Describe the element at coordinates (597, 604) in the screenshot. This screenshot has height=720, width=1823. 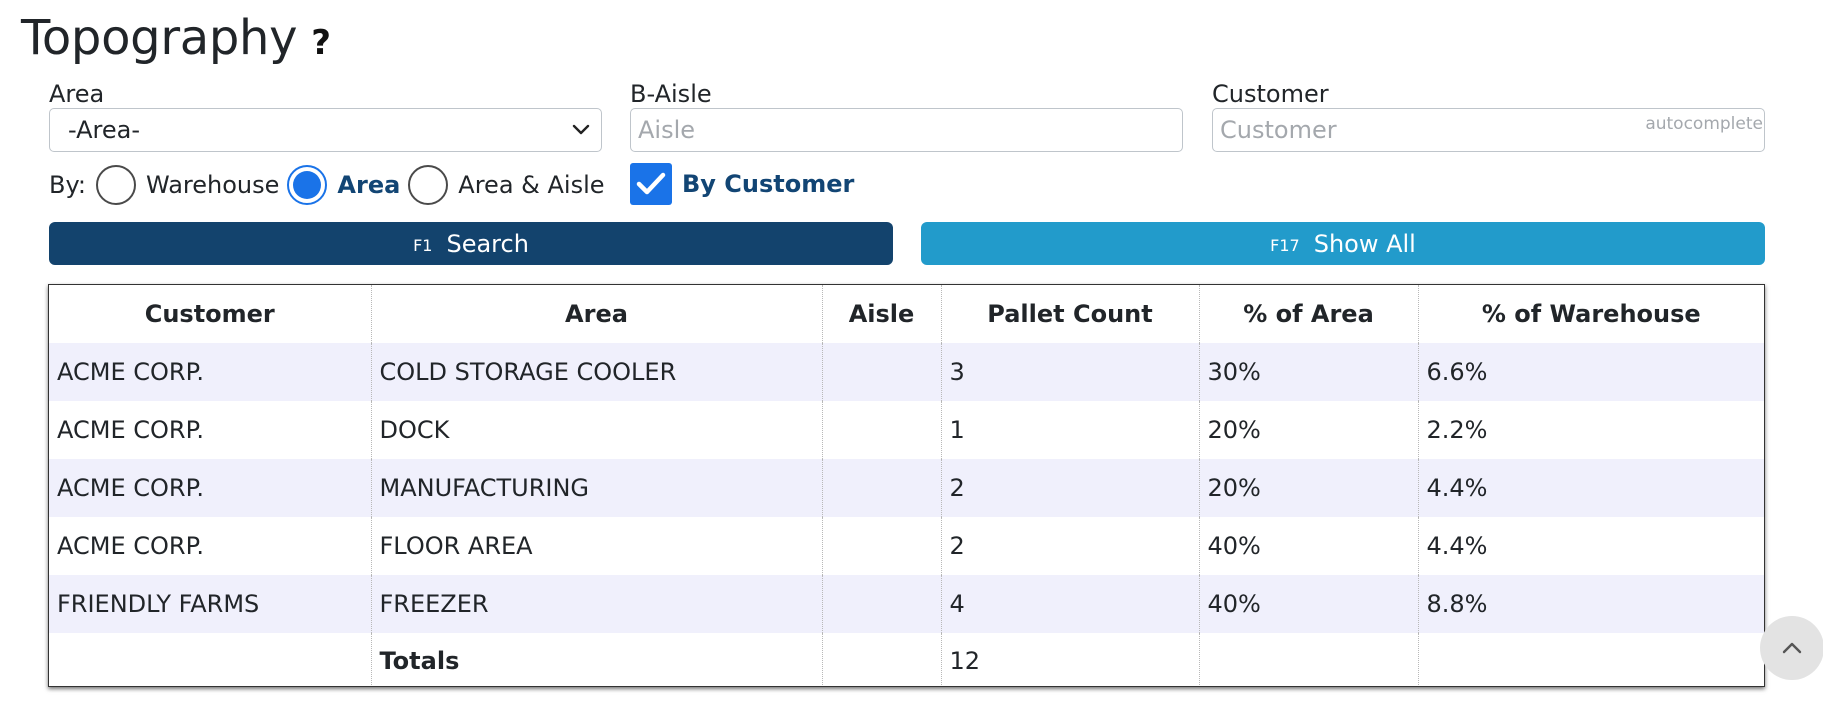
I see `cell-area: FREEZER` at that location.